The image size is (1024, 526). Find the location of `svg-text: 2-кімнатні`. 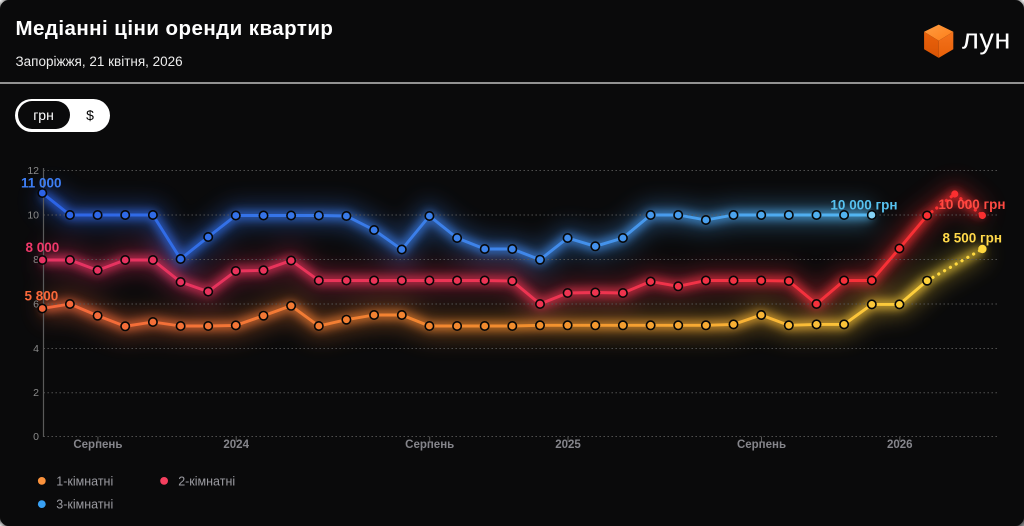

svg-text: 2-кімнатні is located at coordinates (206, 482).